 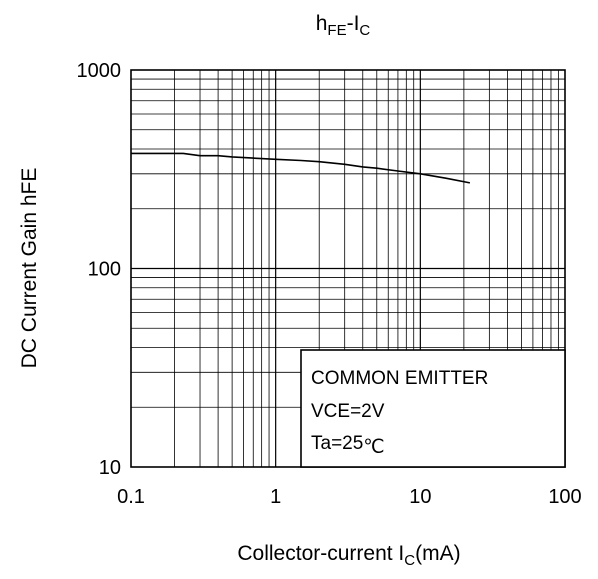 What do you see at coordinates (301, 168) in the screenshot?
I see `hfe-curve` at bounding box center [301, 168].